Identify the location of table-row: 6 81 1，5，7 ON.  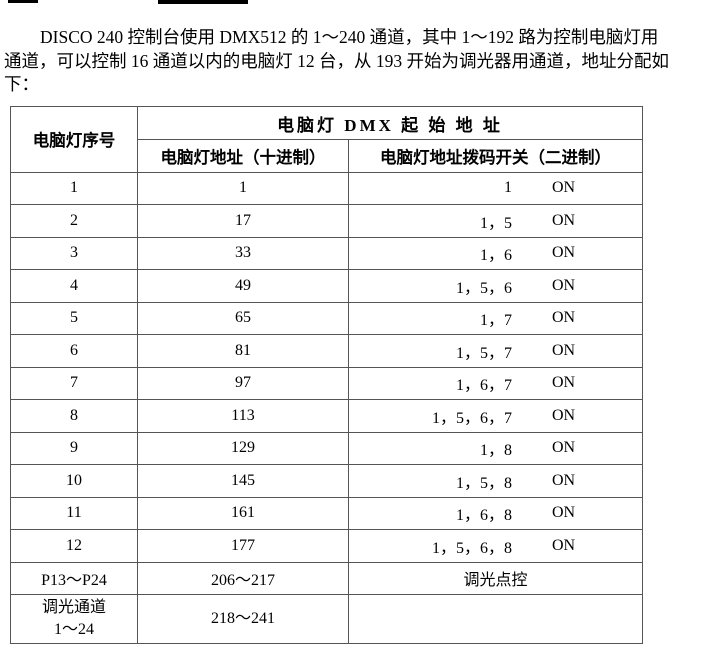
(326, 351).